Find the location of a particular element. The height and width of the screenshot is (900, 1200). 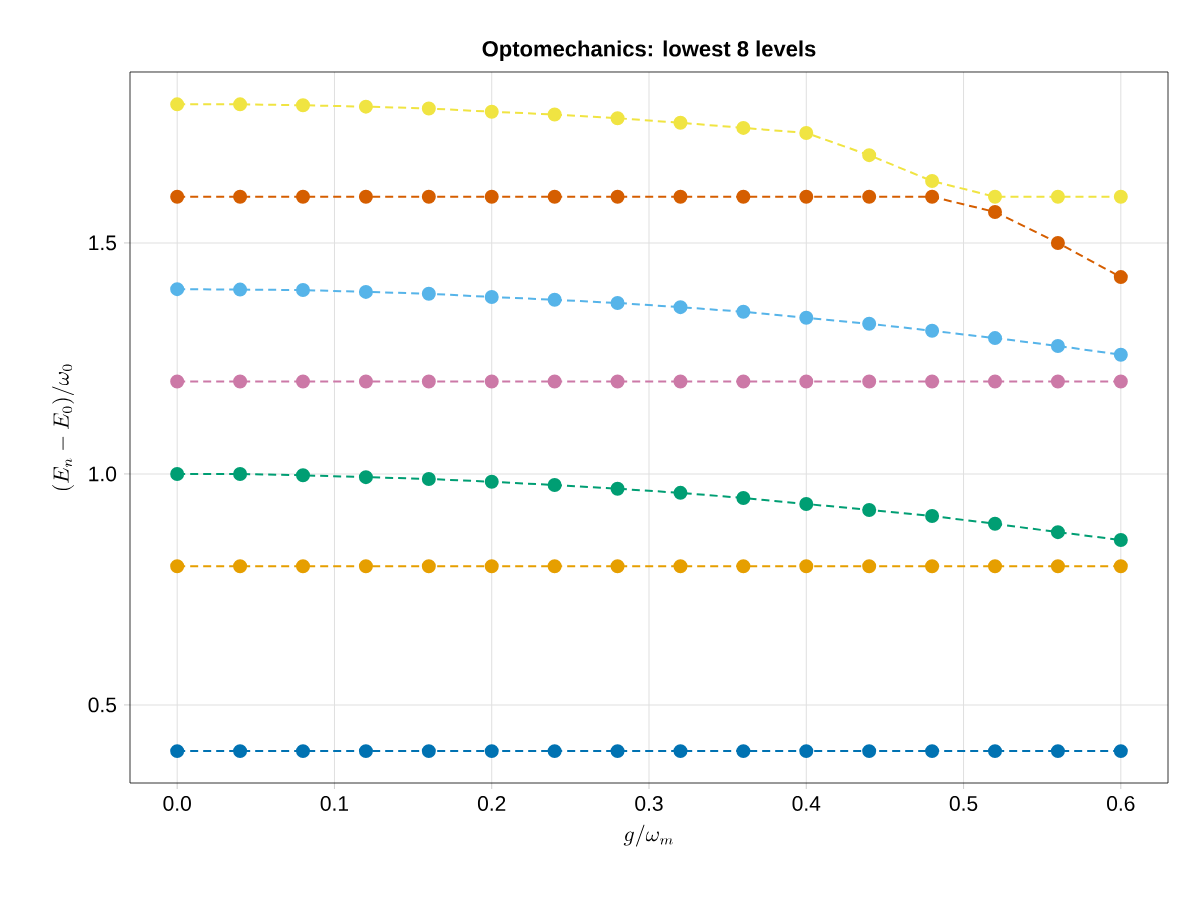

x-tick-label: 0.0 is located at coordinates (177, 803).